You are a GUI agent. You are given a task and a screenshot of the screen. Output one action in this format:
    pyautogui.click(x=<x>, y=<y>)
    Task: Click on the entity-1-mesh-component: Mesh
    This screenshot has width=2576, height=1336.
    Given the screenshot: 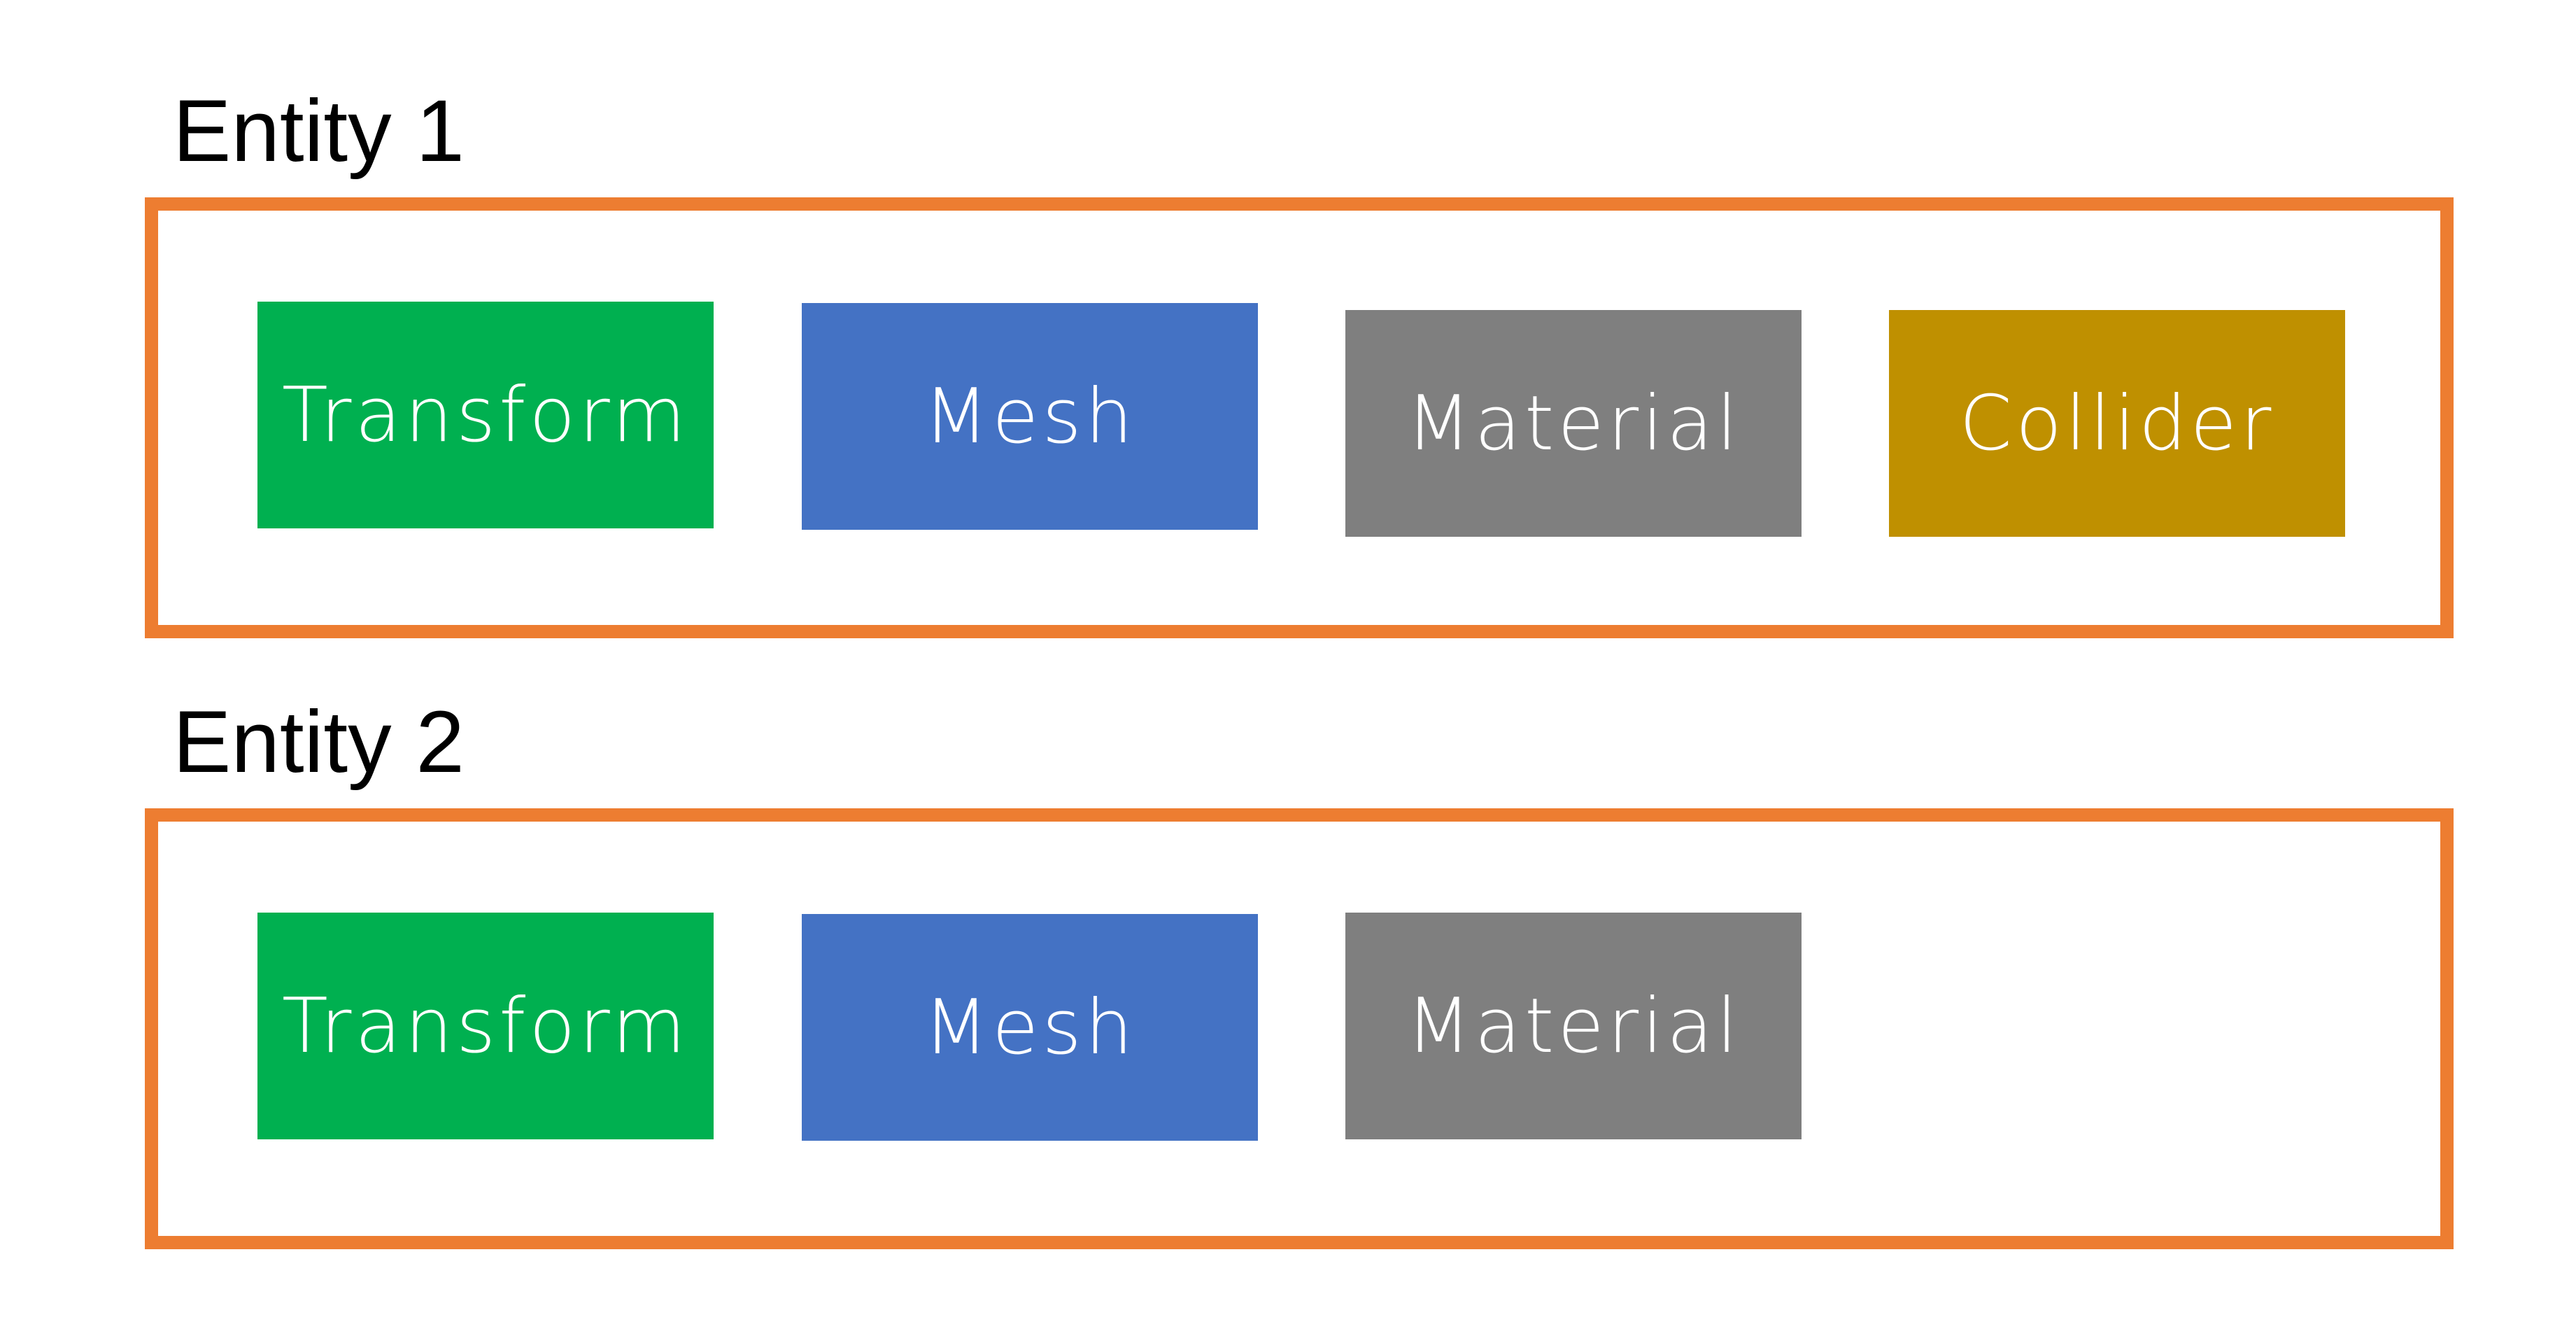 What is the action you would take?
    pyautogui.click(x=1030, y=417)
    